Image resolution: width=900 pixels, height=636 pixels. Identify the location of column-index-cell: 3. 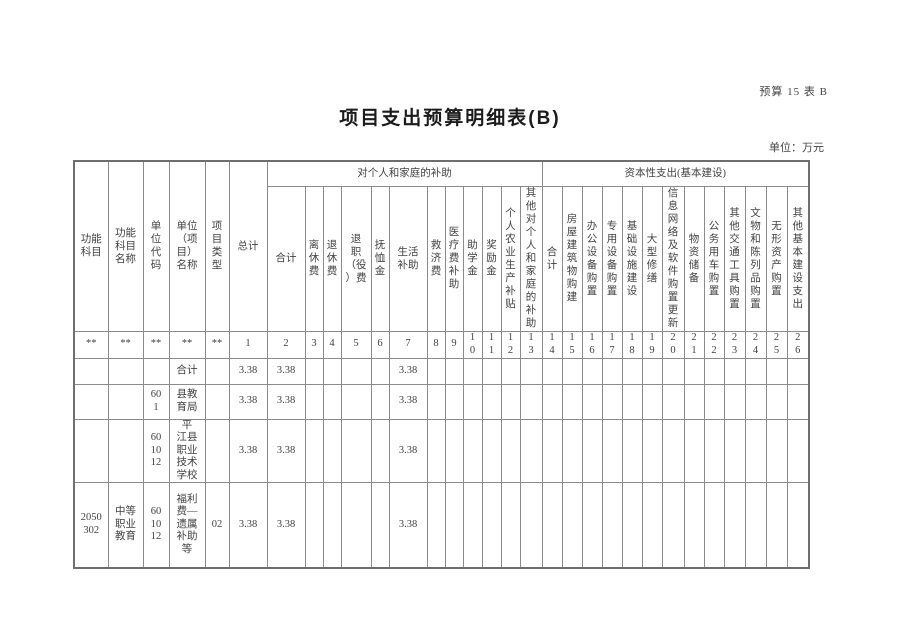
(314, 344).